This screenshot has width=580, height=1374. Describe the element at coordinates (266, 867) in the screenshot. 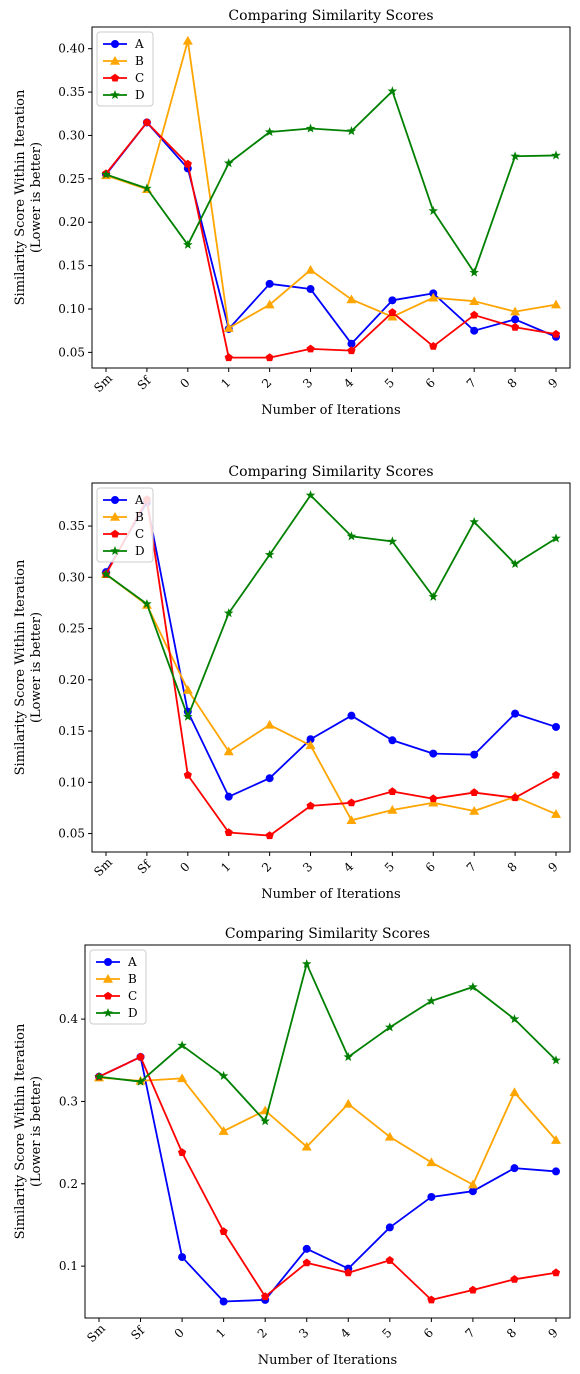

I see `x-tick-label: 2` at that location.